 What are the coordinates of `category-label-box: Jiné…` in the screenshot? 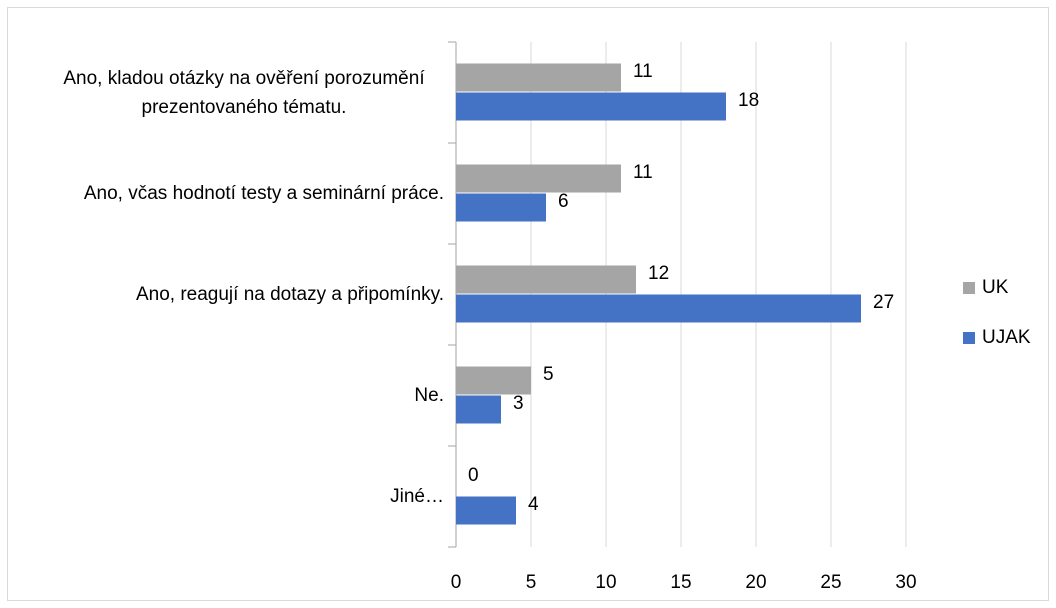 It's located at (227, 496).